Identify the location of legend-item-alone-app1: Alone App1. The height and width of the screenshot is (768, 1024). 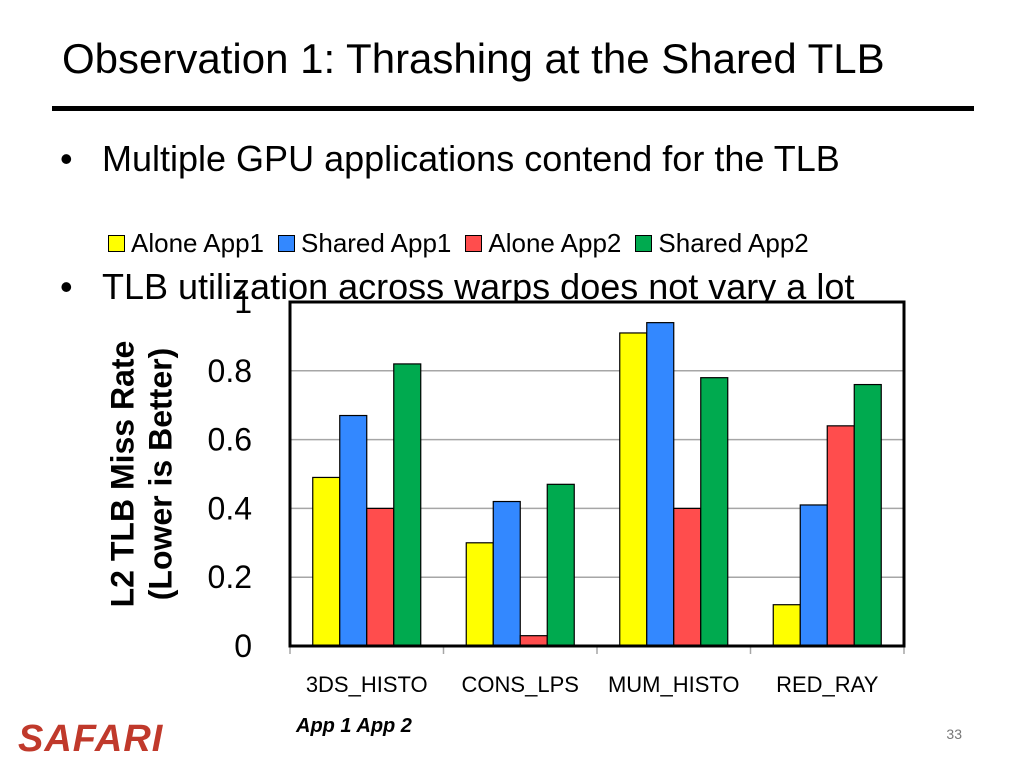
(186, 243).